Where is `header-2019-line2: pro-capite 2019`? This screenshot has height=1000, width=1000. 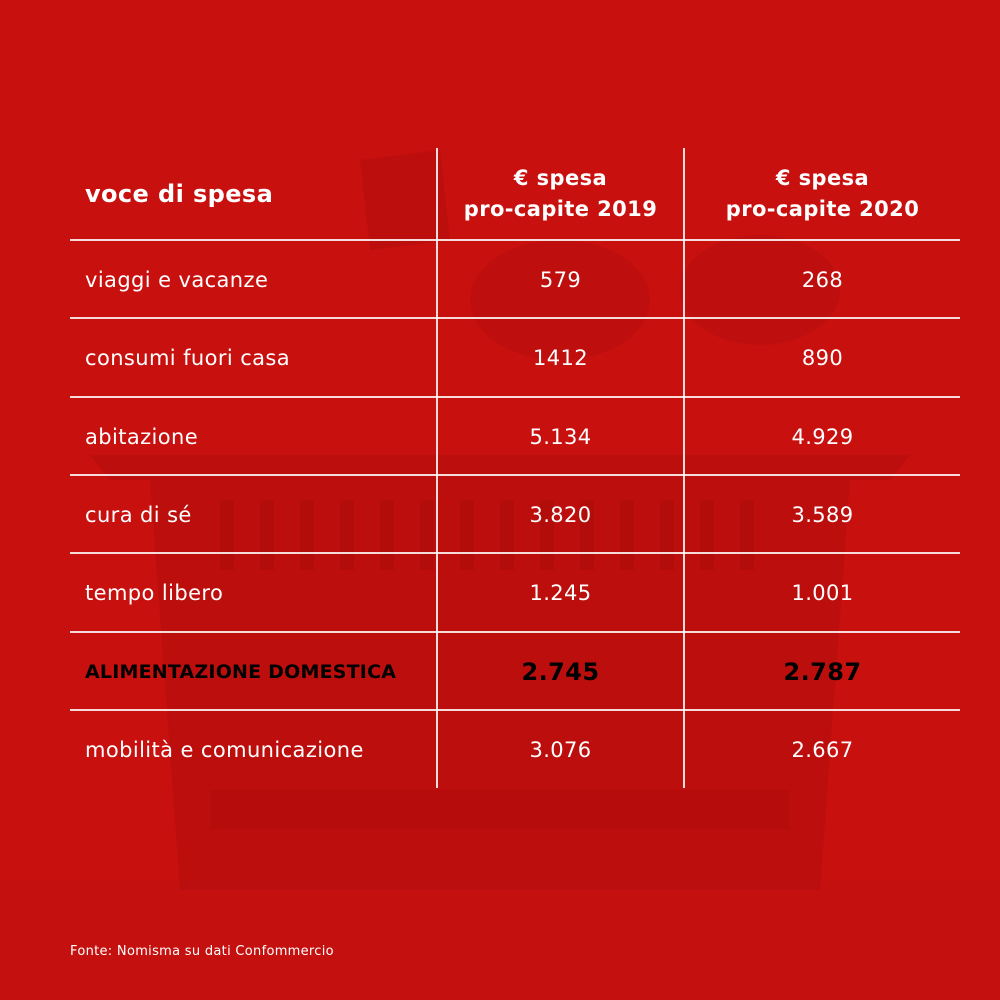 header-2019-line2: pro-capite 2019 is located at coordinates (560, 209).